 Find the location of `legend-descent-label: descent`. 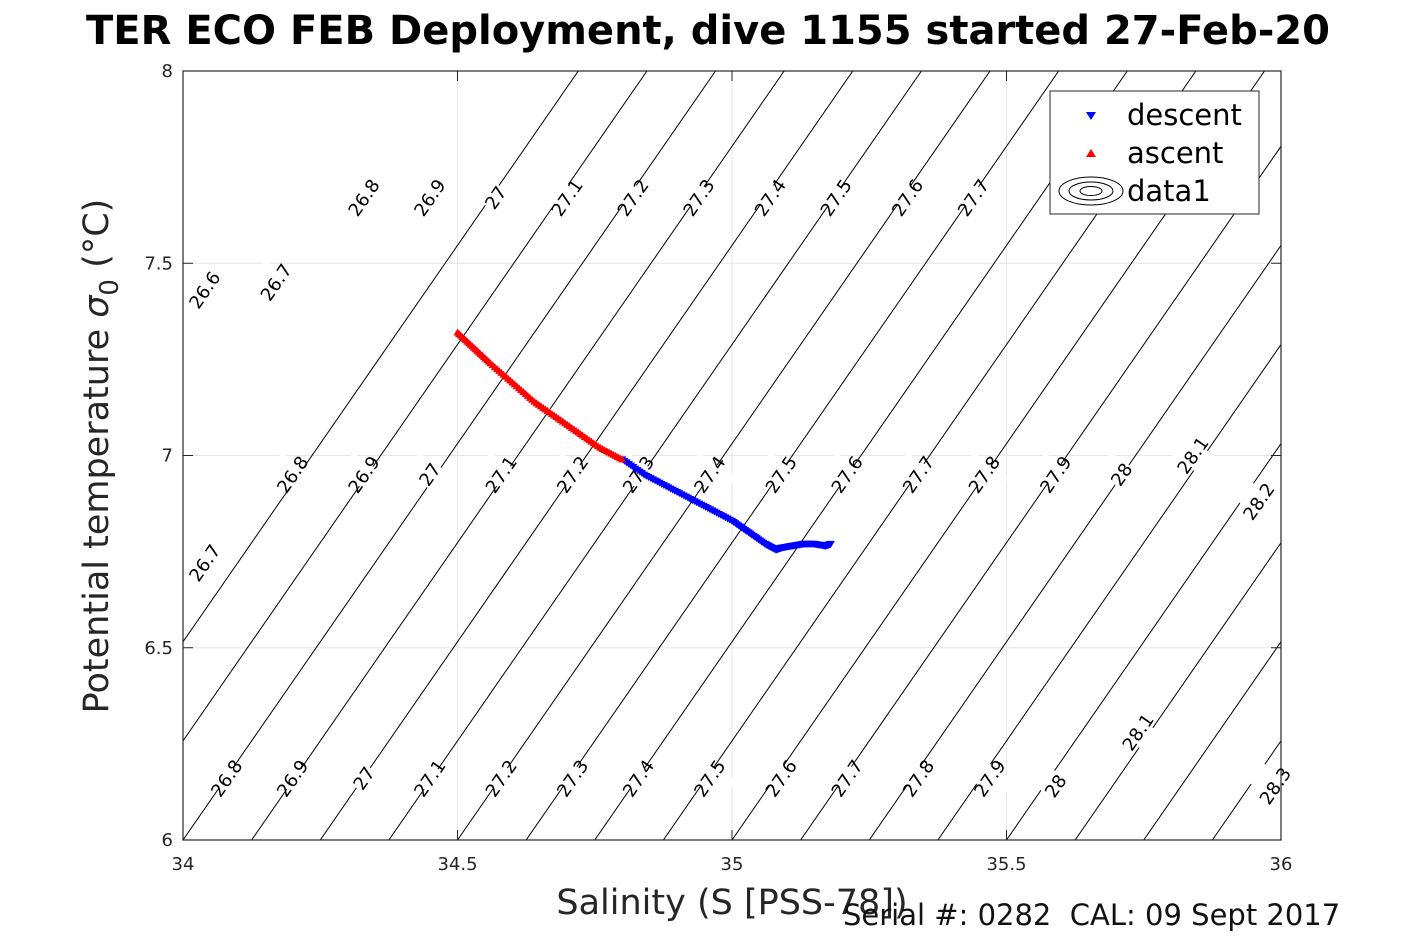

legend-descent-label: descent is located at coordinates (1184, 115).